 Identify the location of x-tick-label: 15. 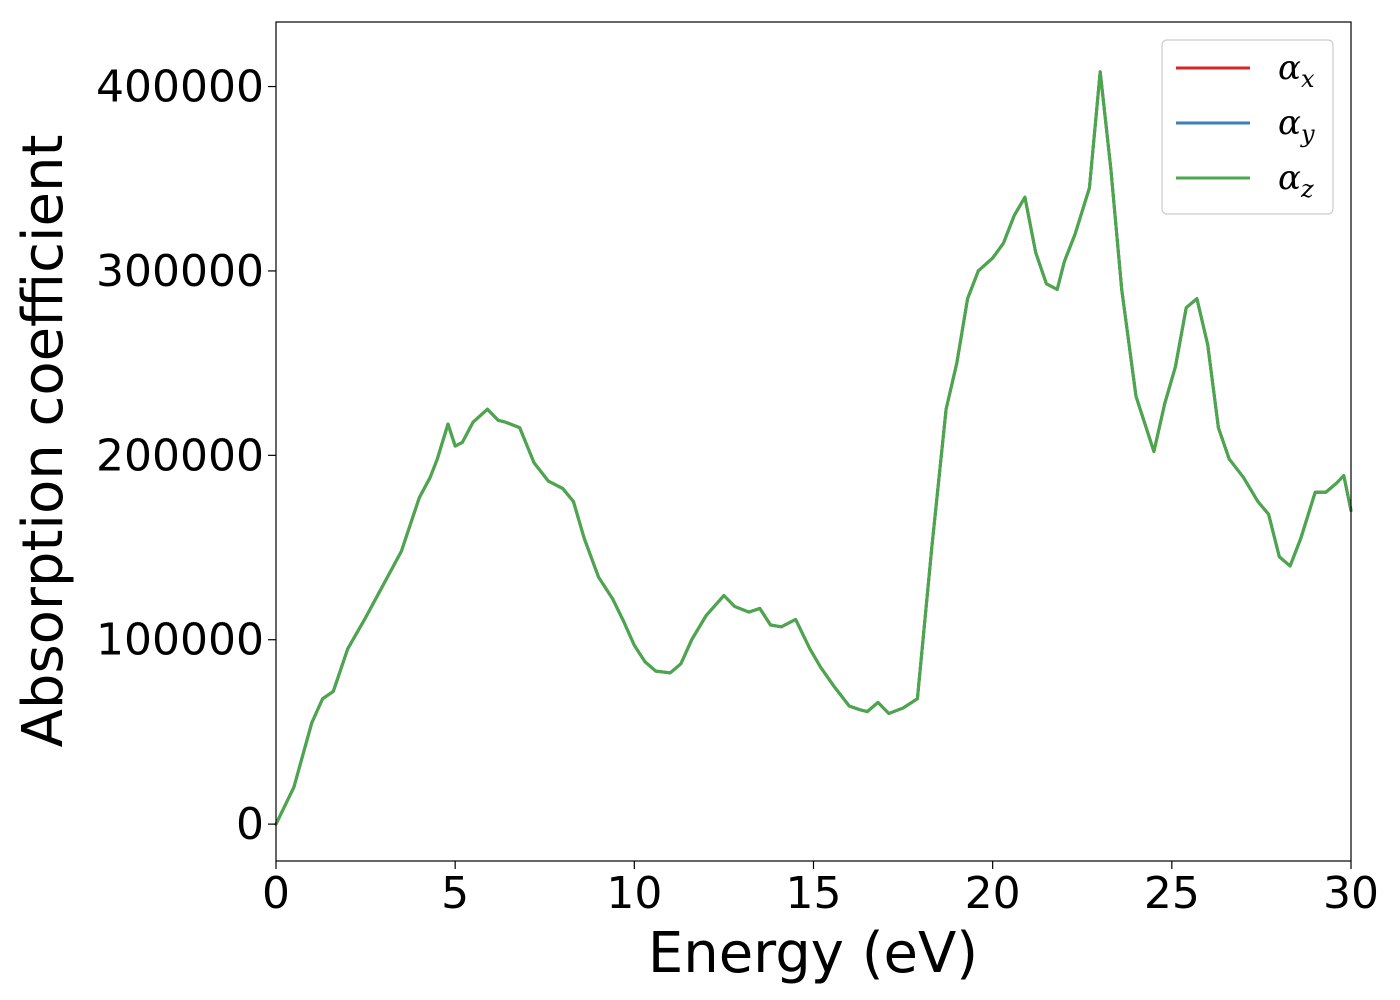
(814, 893).